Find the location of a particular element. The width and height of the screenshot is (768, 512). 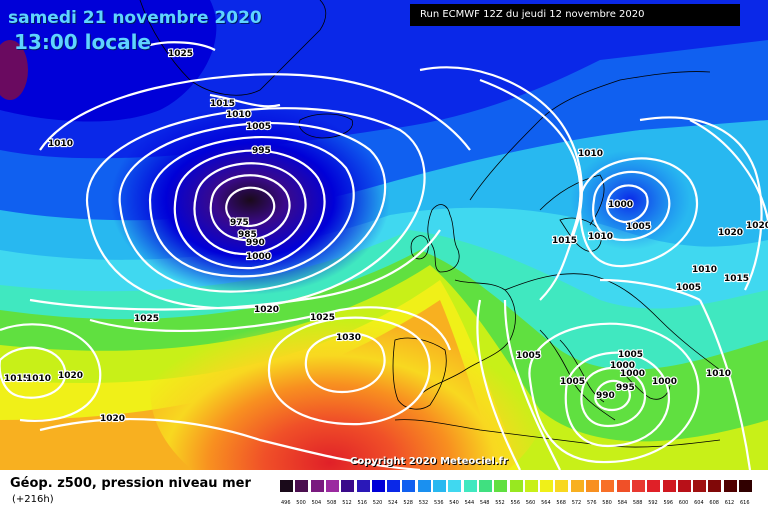

greenland-low-fill is located at coordinates (108, 61).